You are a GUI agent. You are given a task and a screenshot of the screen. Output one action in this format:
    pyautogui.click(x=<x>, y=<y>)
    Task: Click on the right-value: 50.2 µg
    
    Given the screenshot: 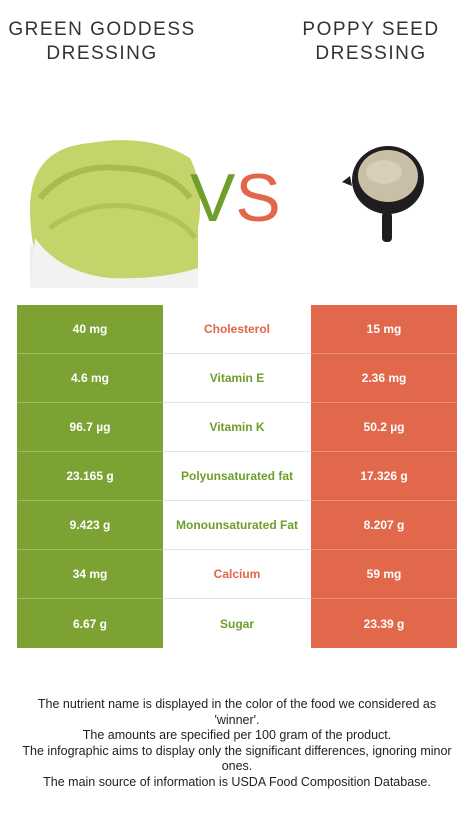 What is the action you would take?
    pyautogui.click(x=384, y=427)
    